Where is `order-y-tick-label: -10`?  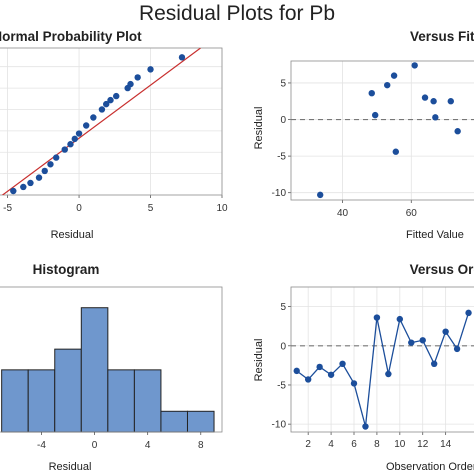
order-y-tick-label: -10 is located at coordinates (279, 425).